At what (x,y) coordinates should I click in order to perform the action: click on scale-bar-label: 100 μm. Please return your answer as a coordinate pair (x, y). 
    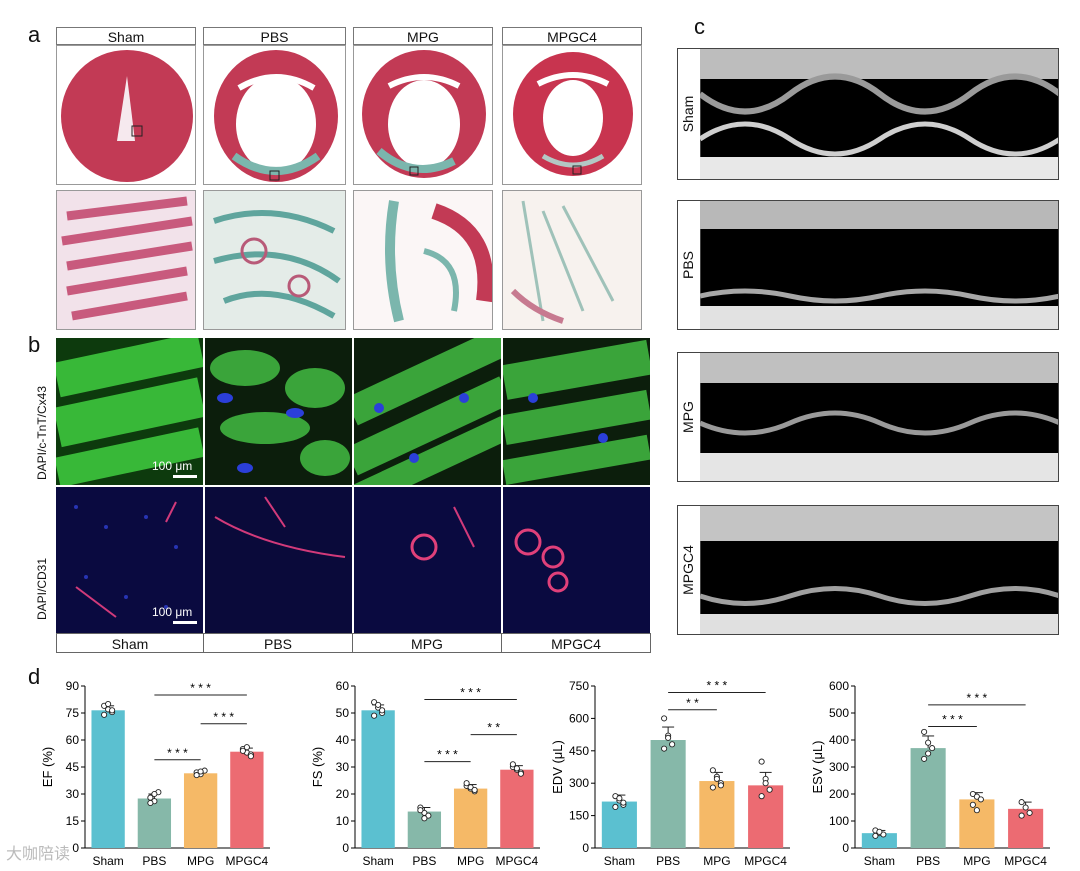
    Looking at the image, I should click on (172, 466).